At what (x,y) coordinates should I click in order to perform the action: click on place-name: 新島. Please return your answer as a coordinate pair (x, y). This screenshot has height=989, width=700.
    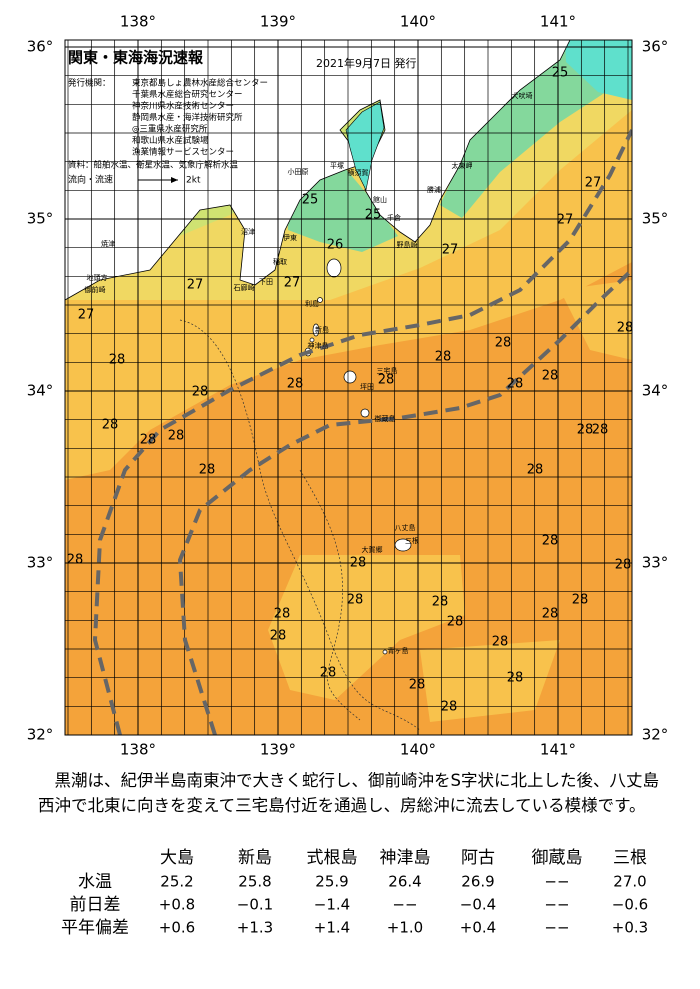
    Looking at the image, I should click on (322, 329).